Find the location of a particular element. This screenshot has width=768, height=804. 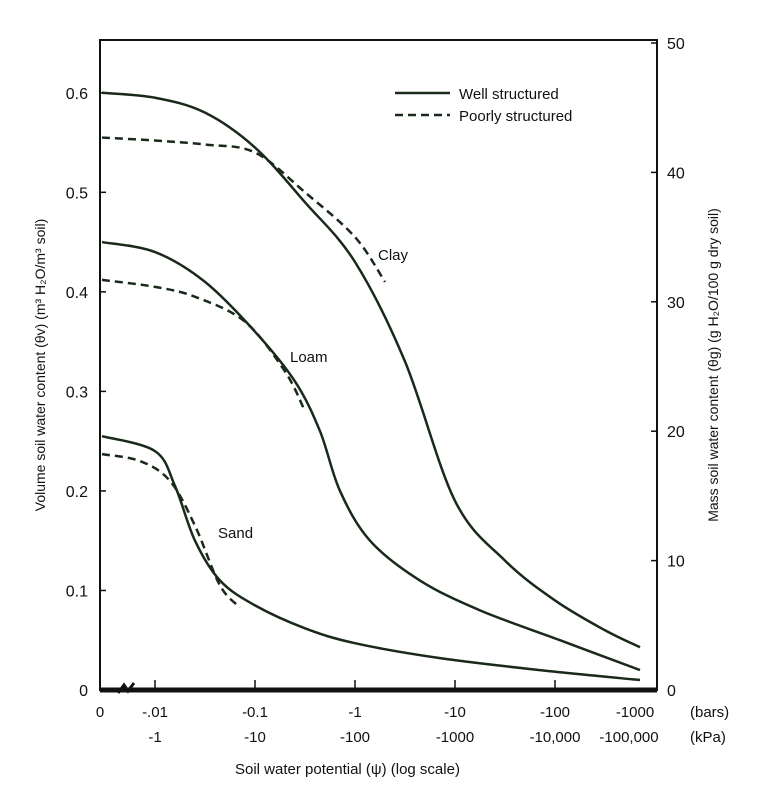

legend: Well structured Poorly structured is located at coordinates (483, 105).